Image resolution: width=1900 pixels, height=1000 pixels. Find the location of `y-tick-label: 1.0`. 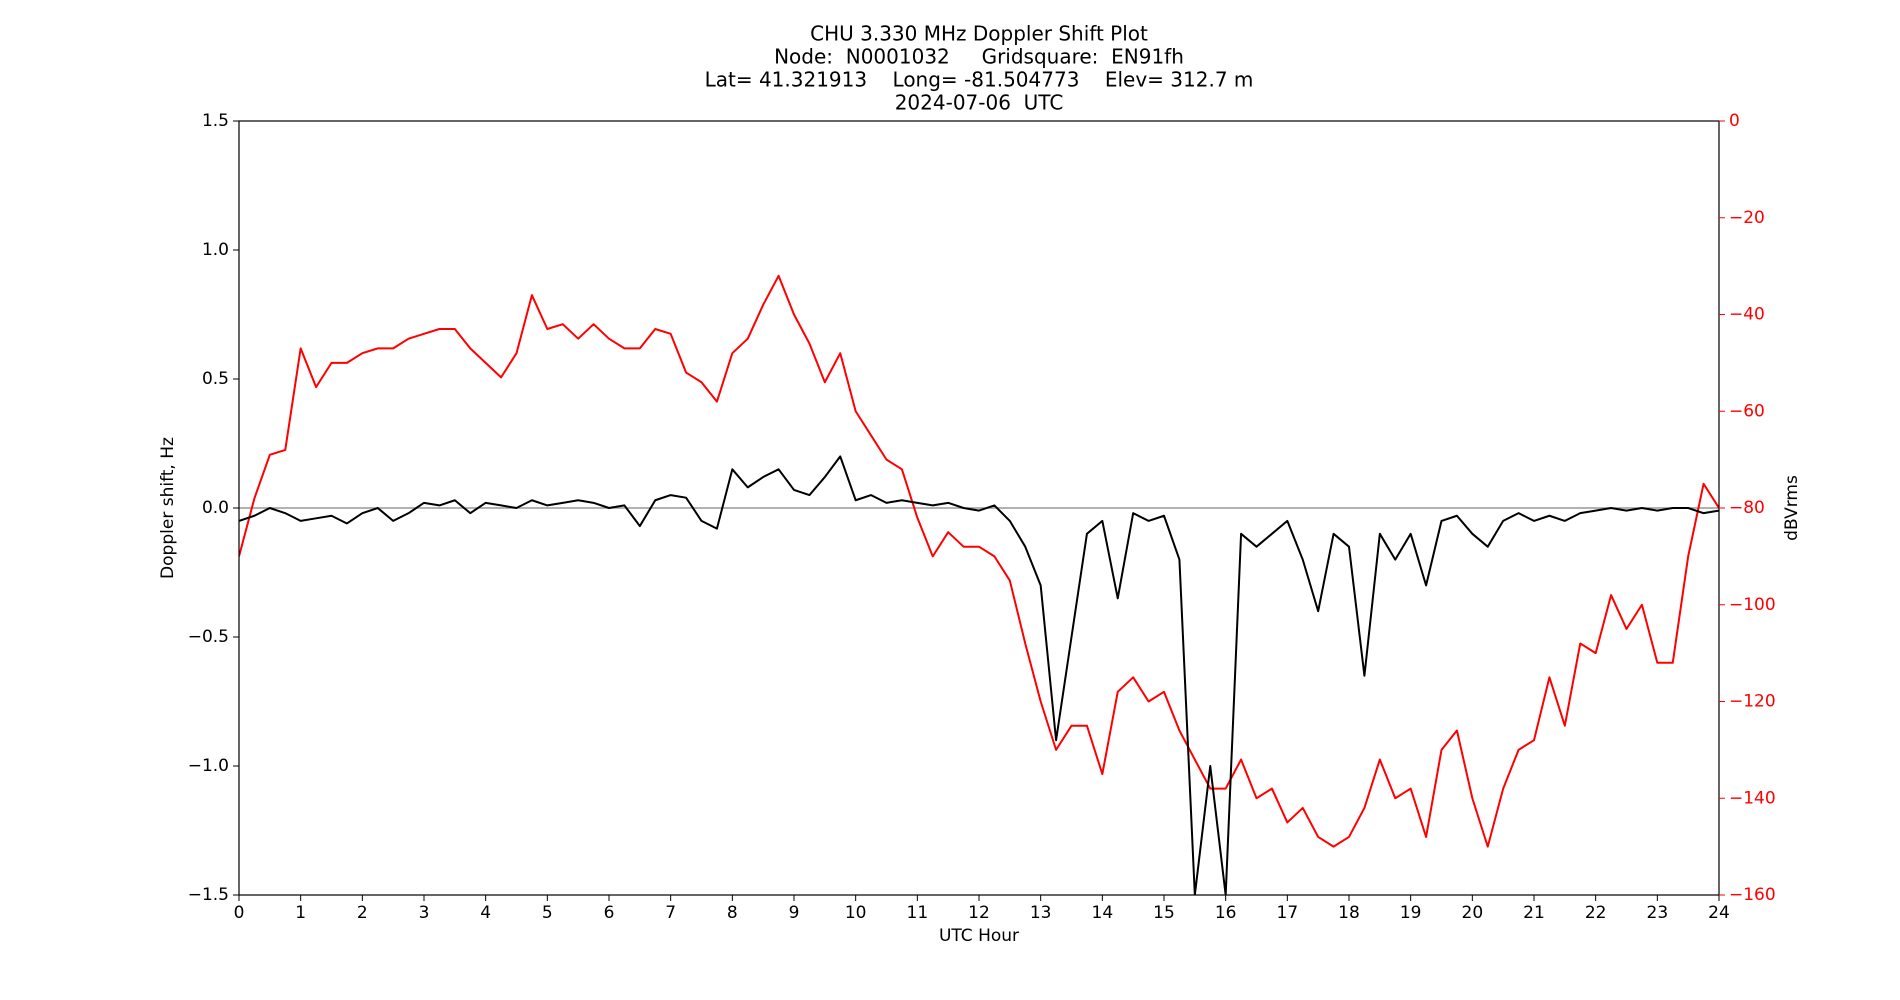

y-tick-label: 1.0 is located at coordinates (215, 250).